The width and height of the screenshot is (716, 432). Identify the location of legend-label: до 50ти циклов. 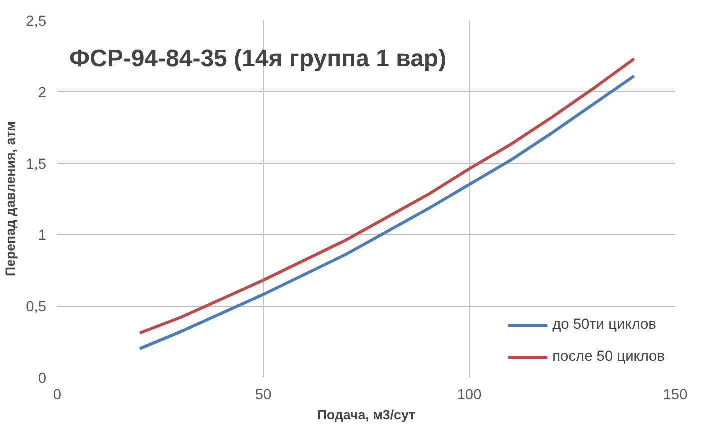
(604, 325).